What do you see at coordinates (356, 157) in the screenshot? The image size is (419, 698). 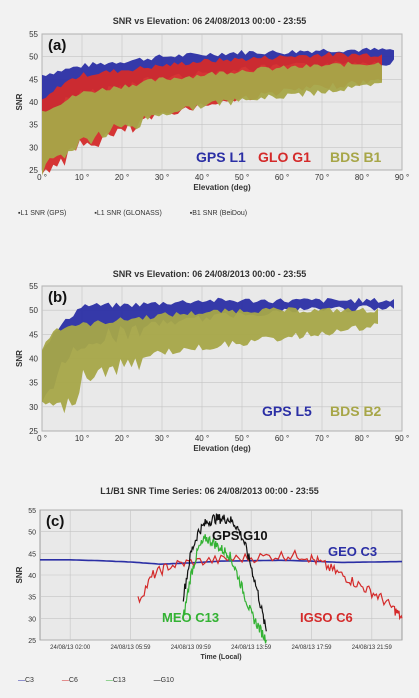 I see `series-annotation: BDS B1` at bounding box center [356, 157].